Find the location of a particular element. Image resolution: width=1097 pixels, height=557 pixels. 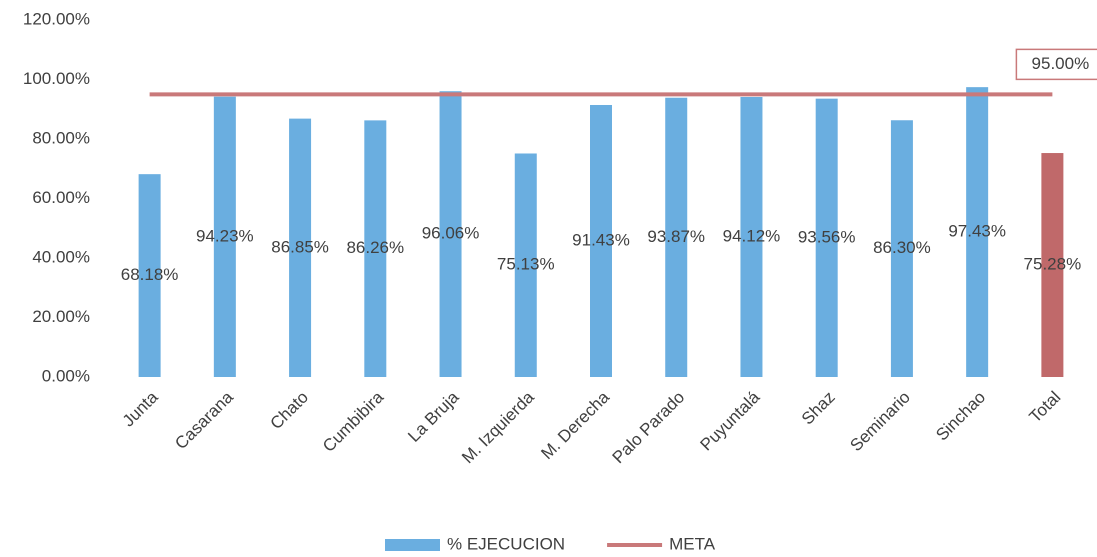

data-label: 75.13% is located at coordinates (526, 264).